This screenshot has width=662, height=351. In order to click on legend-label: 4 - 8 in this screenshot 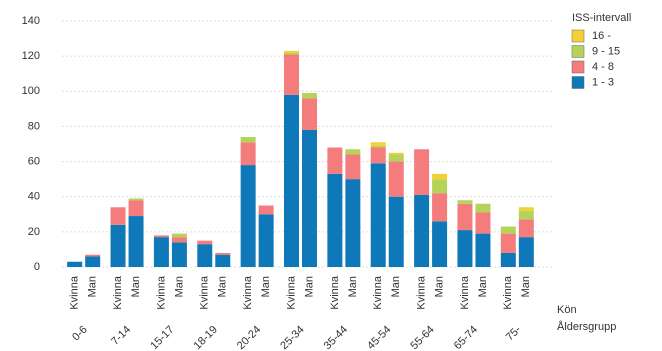, I will do `click(603, 67)`.